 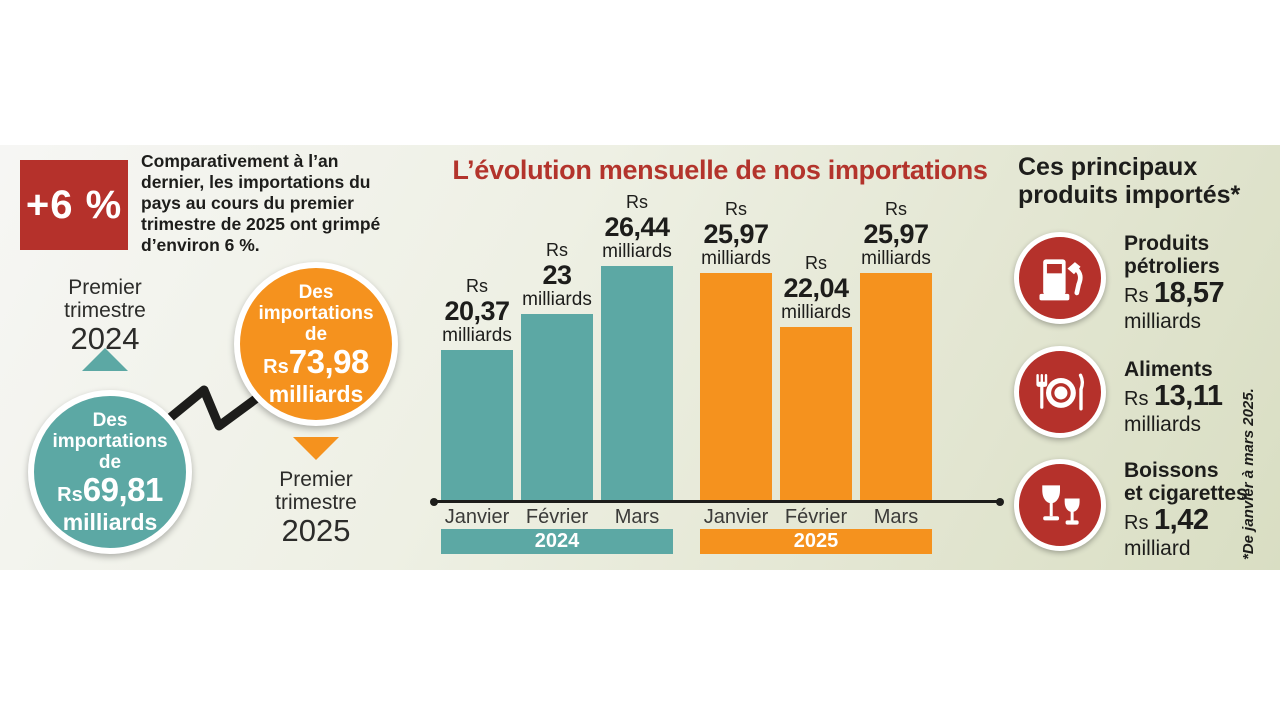 I want to click on product-name: pétroliers, so click(x=1172, y=266).